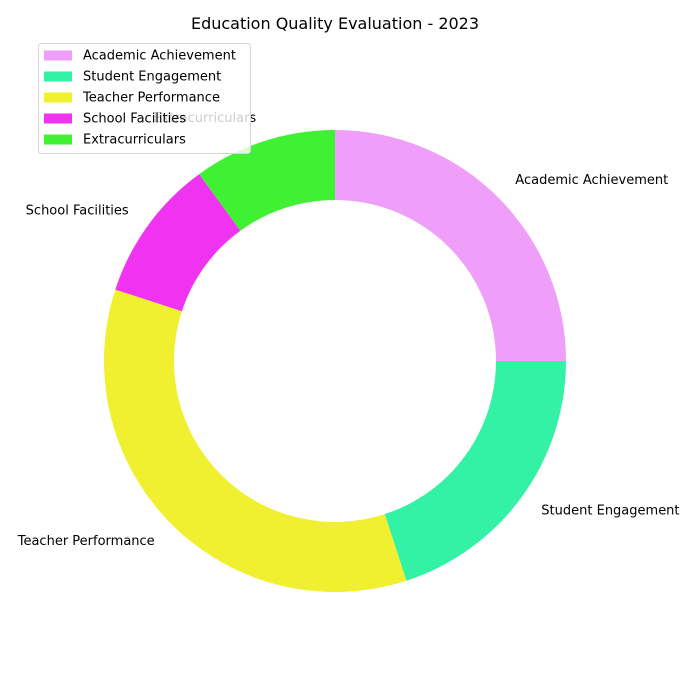 This screenshot has width=700, height=700. I want to click on slice-student-engagement, so click(475, 471).